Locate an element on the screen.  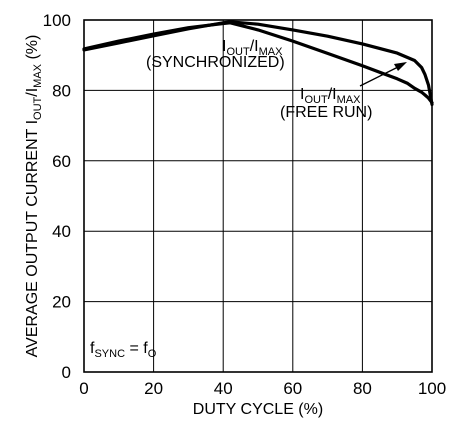
y-axis-title: AVERAGE OUTPUT CURRENT IOUT/IMAX (%) is located at coordinates (34, 196).